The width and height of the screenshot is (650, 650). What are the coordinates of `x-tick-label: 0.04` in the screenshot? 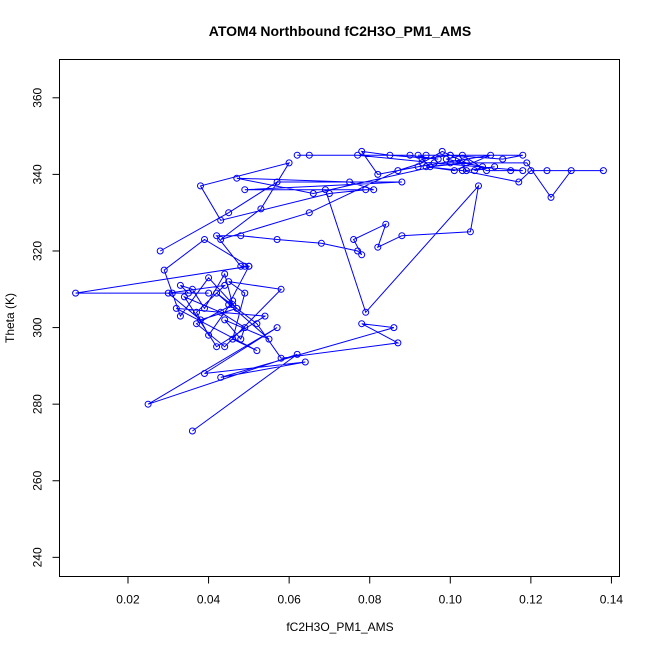 It's located at (209, 600).